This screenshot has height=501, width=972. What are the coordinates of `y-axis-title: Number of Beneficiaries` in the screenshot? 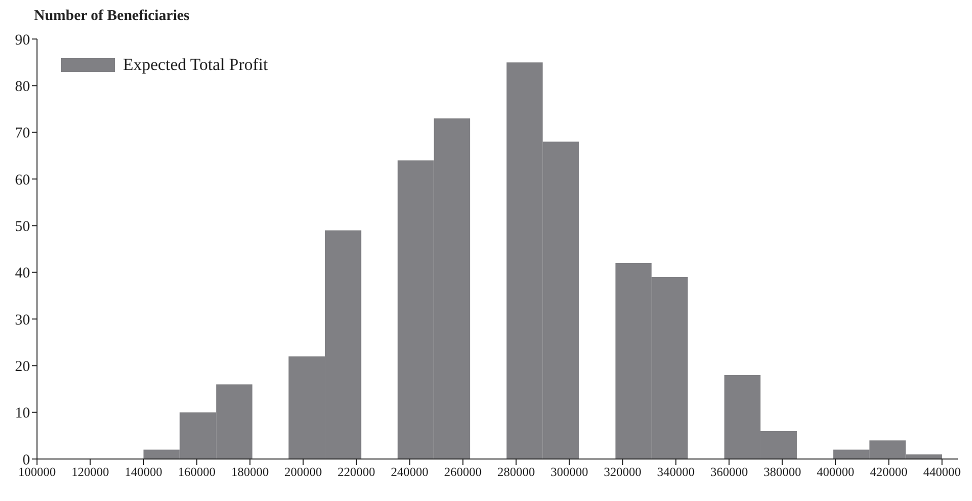 It's located at (112, 16).